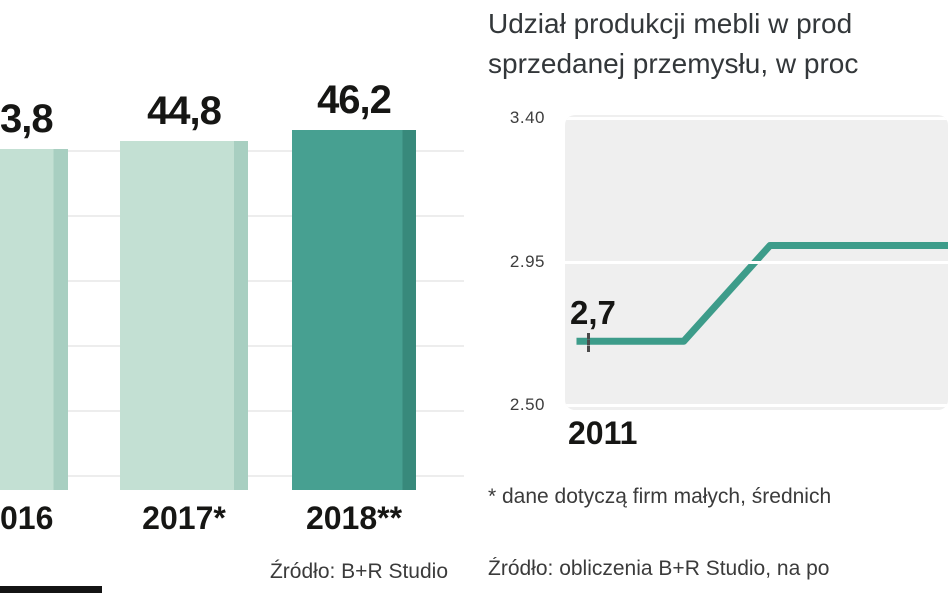 Image resolution: width=948 pixels, height=593 pixels. I want to click on line-chart-footnote: * dane dotyczą firm małych, średnich, so click(660, 496).